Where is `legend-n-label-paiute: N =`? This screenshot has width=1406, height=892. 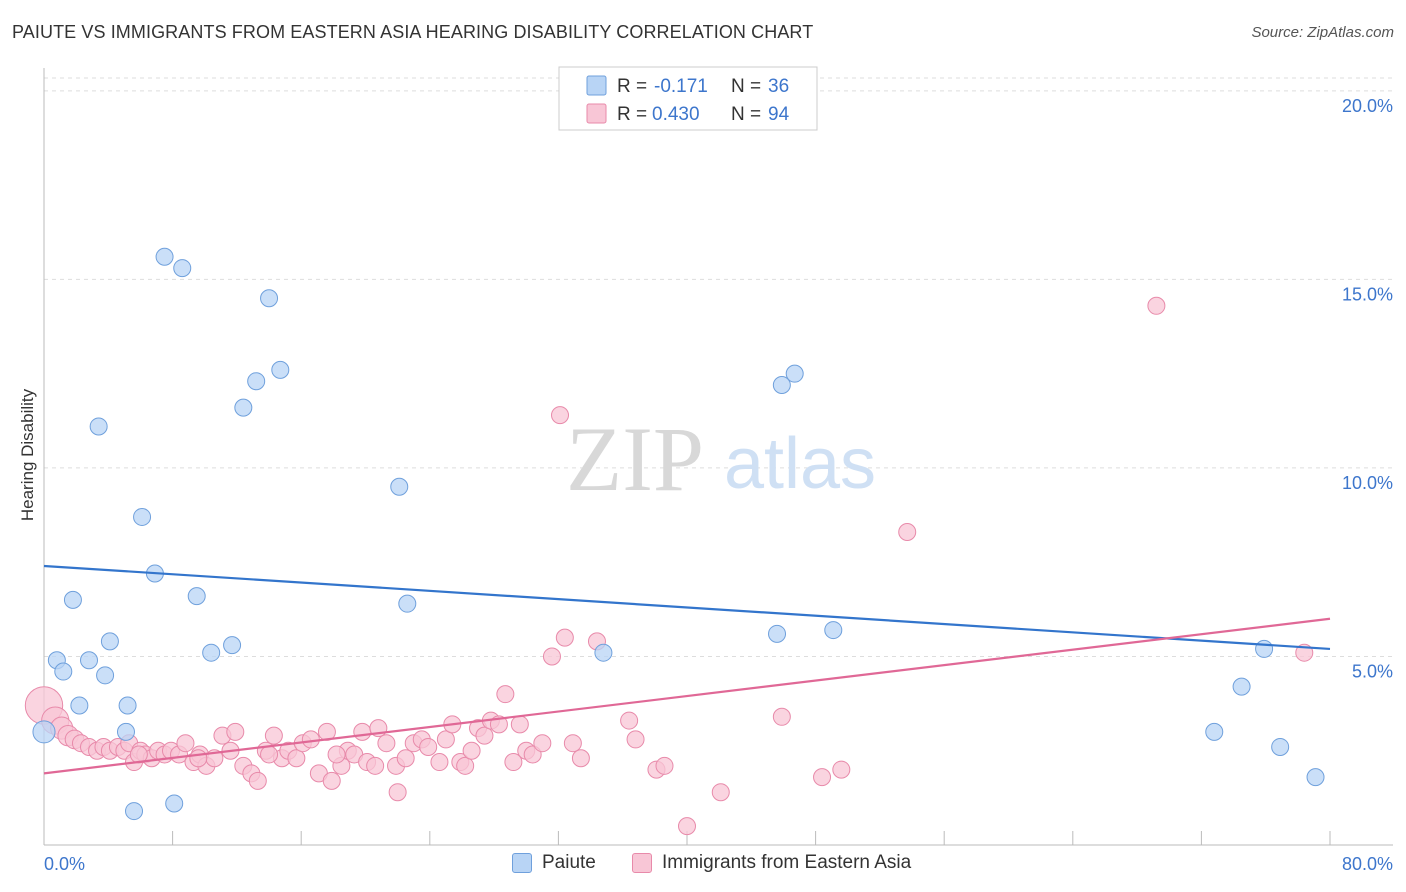 legend-n-label-paiute: N = is located at coordinates (748, 86).